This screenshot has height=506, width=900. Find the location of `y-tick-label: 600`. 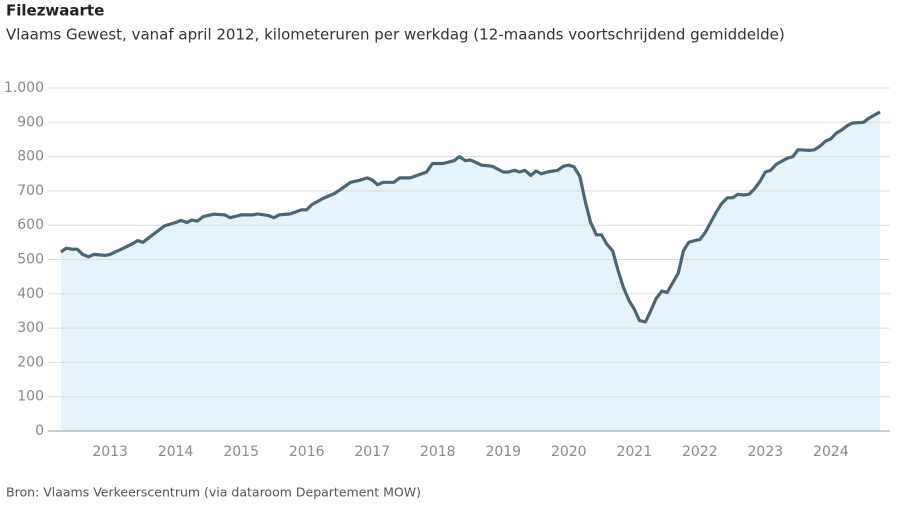

y-tick-label: 600 is located at coordinates (30, 225).